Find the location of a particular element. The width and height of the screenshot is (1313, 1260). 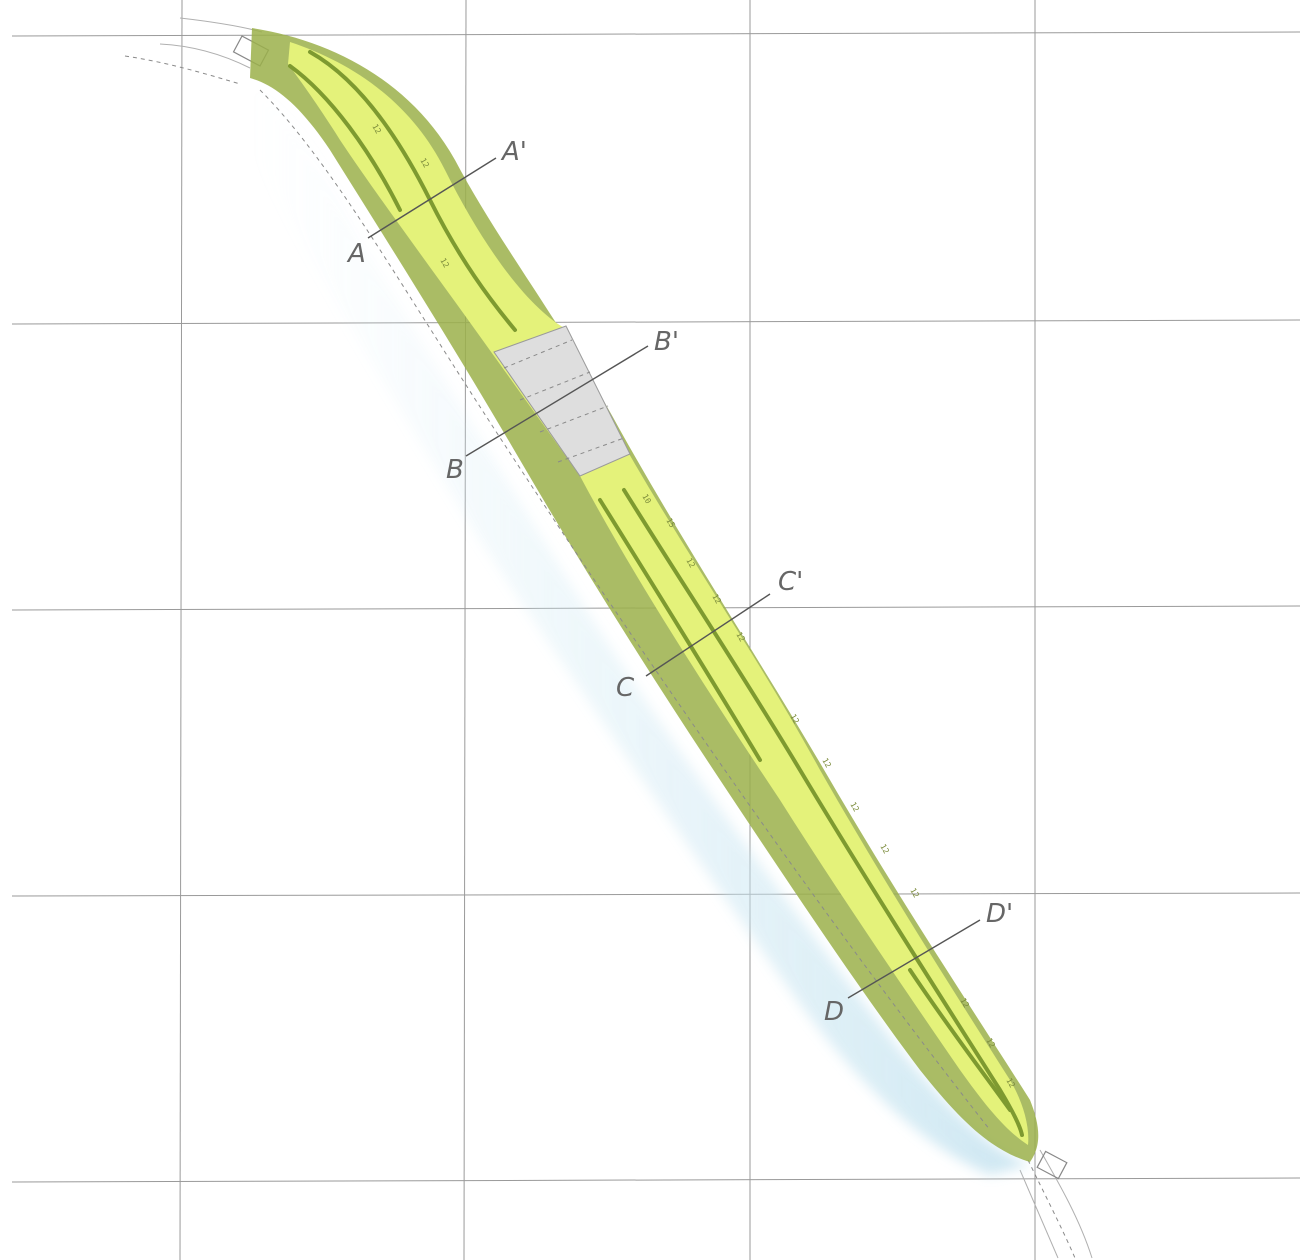

section-label-A-end: A' is located at coordinates (513, 152).